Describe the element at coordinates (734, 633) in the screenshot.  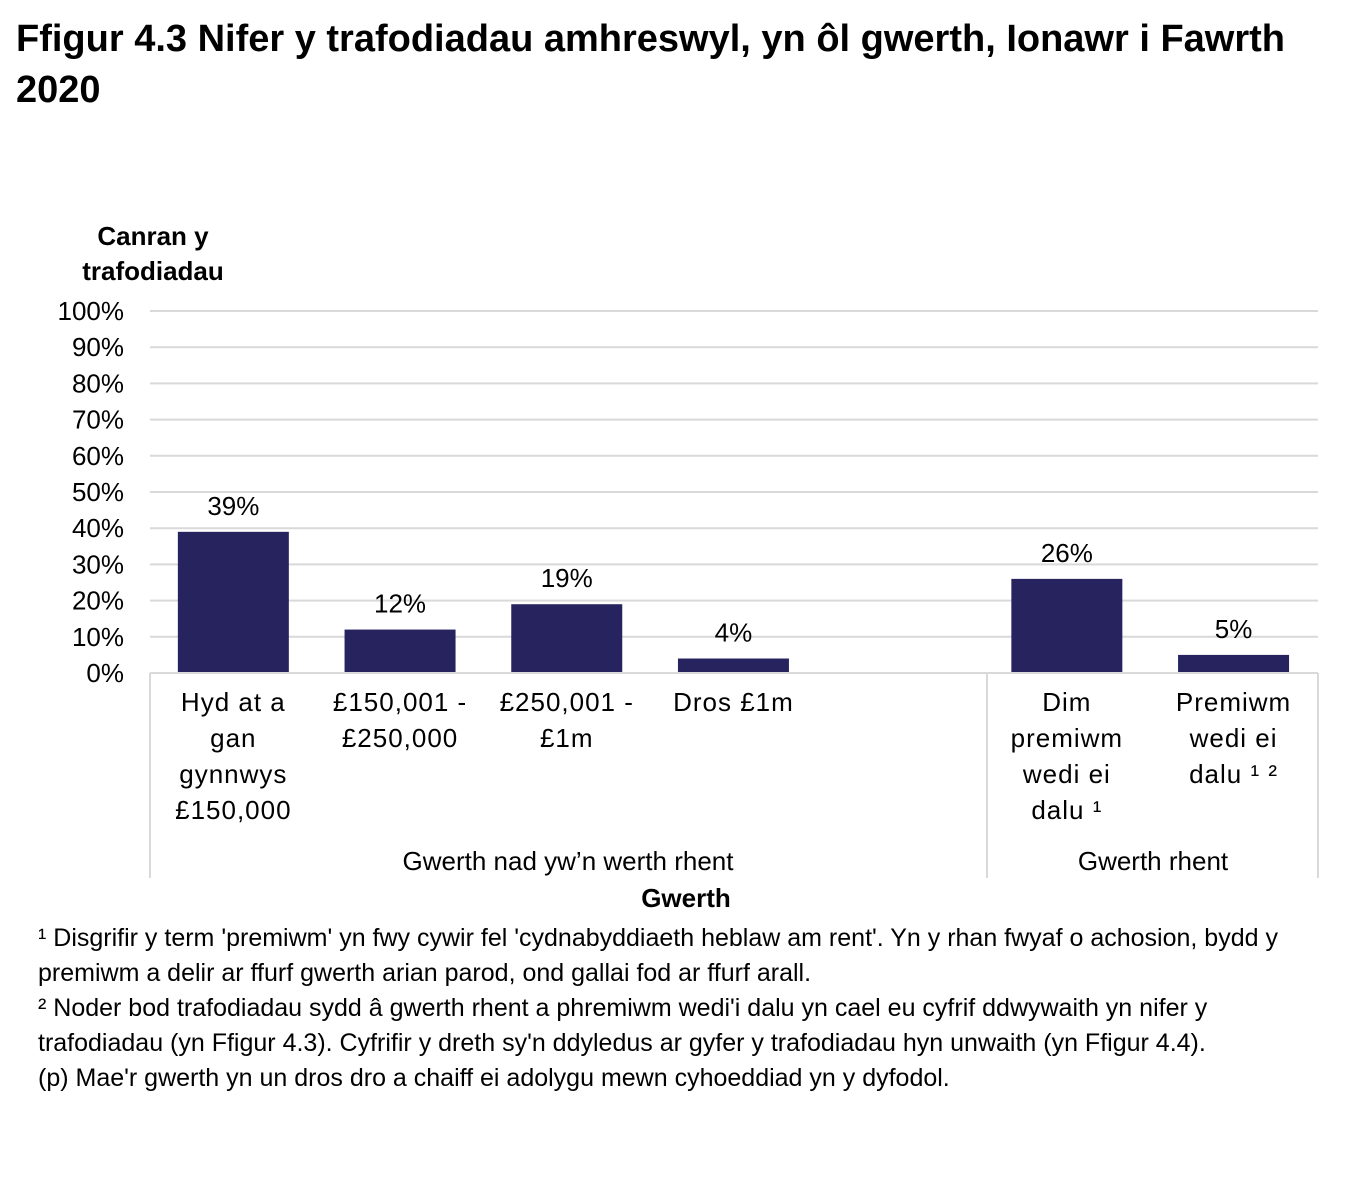
I see `data-label: 4%` at that location.